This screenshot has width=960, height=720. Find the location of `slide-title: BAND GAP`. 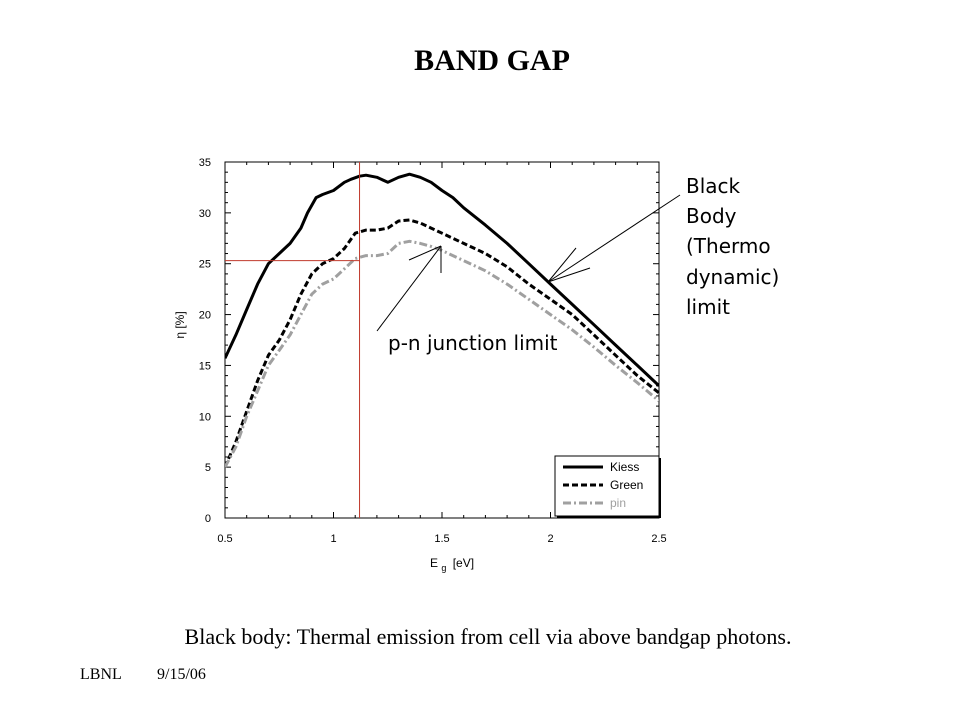

slide-title: BAND GAP is located at coordinates (492, 60).